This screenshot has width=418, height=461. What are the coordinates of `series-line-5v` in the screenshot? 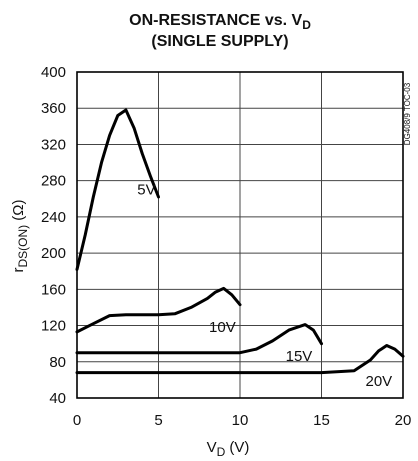 It's located at (117, 189).